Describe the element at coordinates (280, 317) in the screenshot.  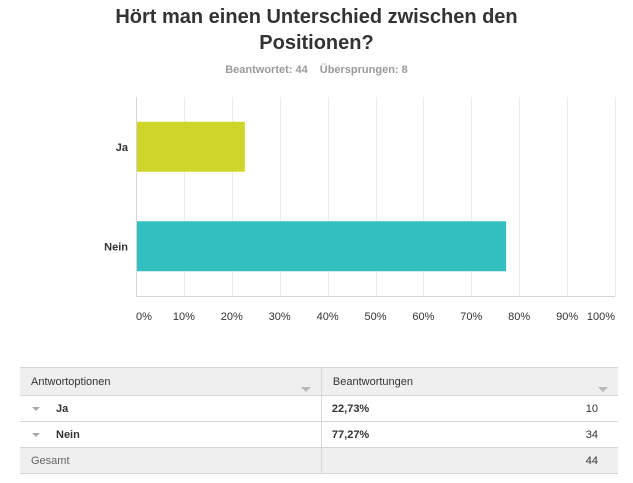
I see `tick-label: 30%` at that location.